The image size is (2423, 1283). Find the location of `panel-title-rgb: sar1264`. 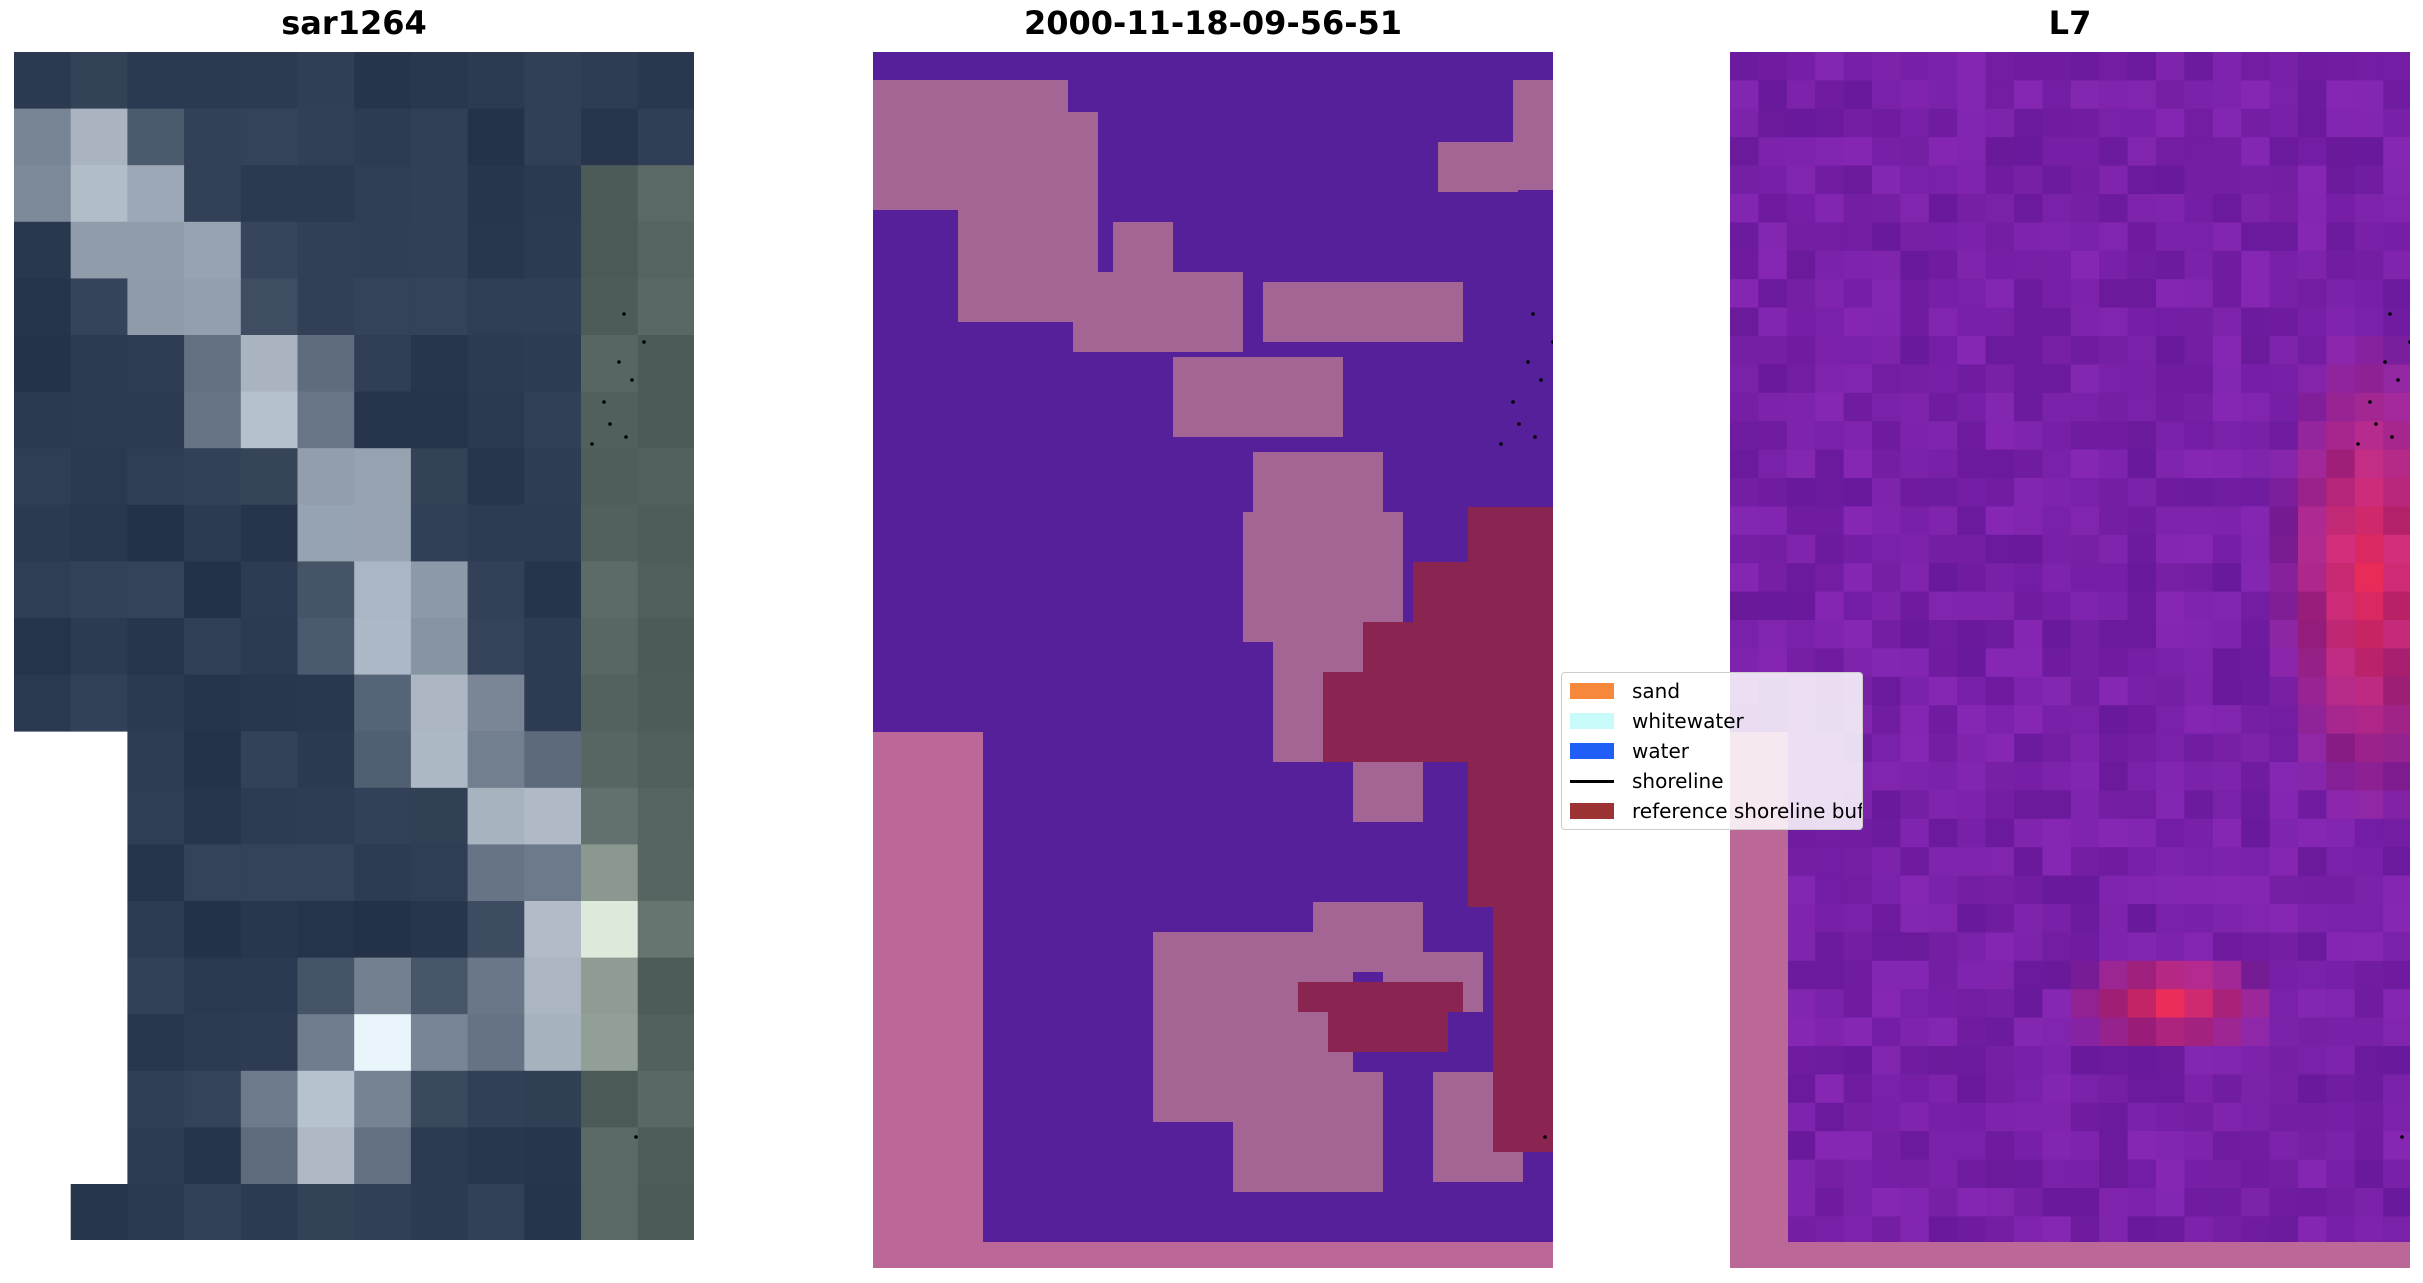

panel-title-rgb: sar1264 is located at coordinates (354, 23).